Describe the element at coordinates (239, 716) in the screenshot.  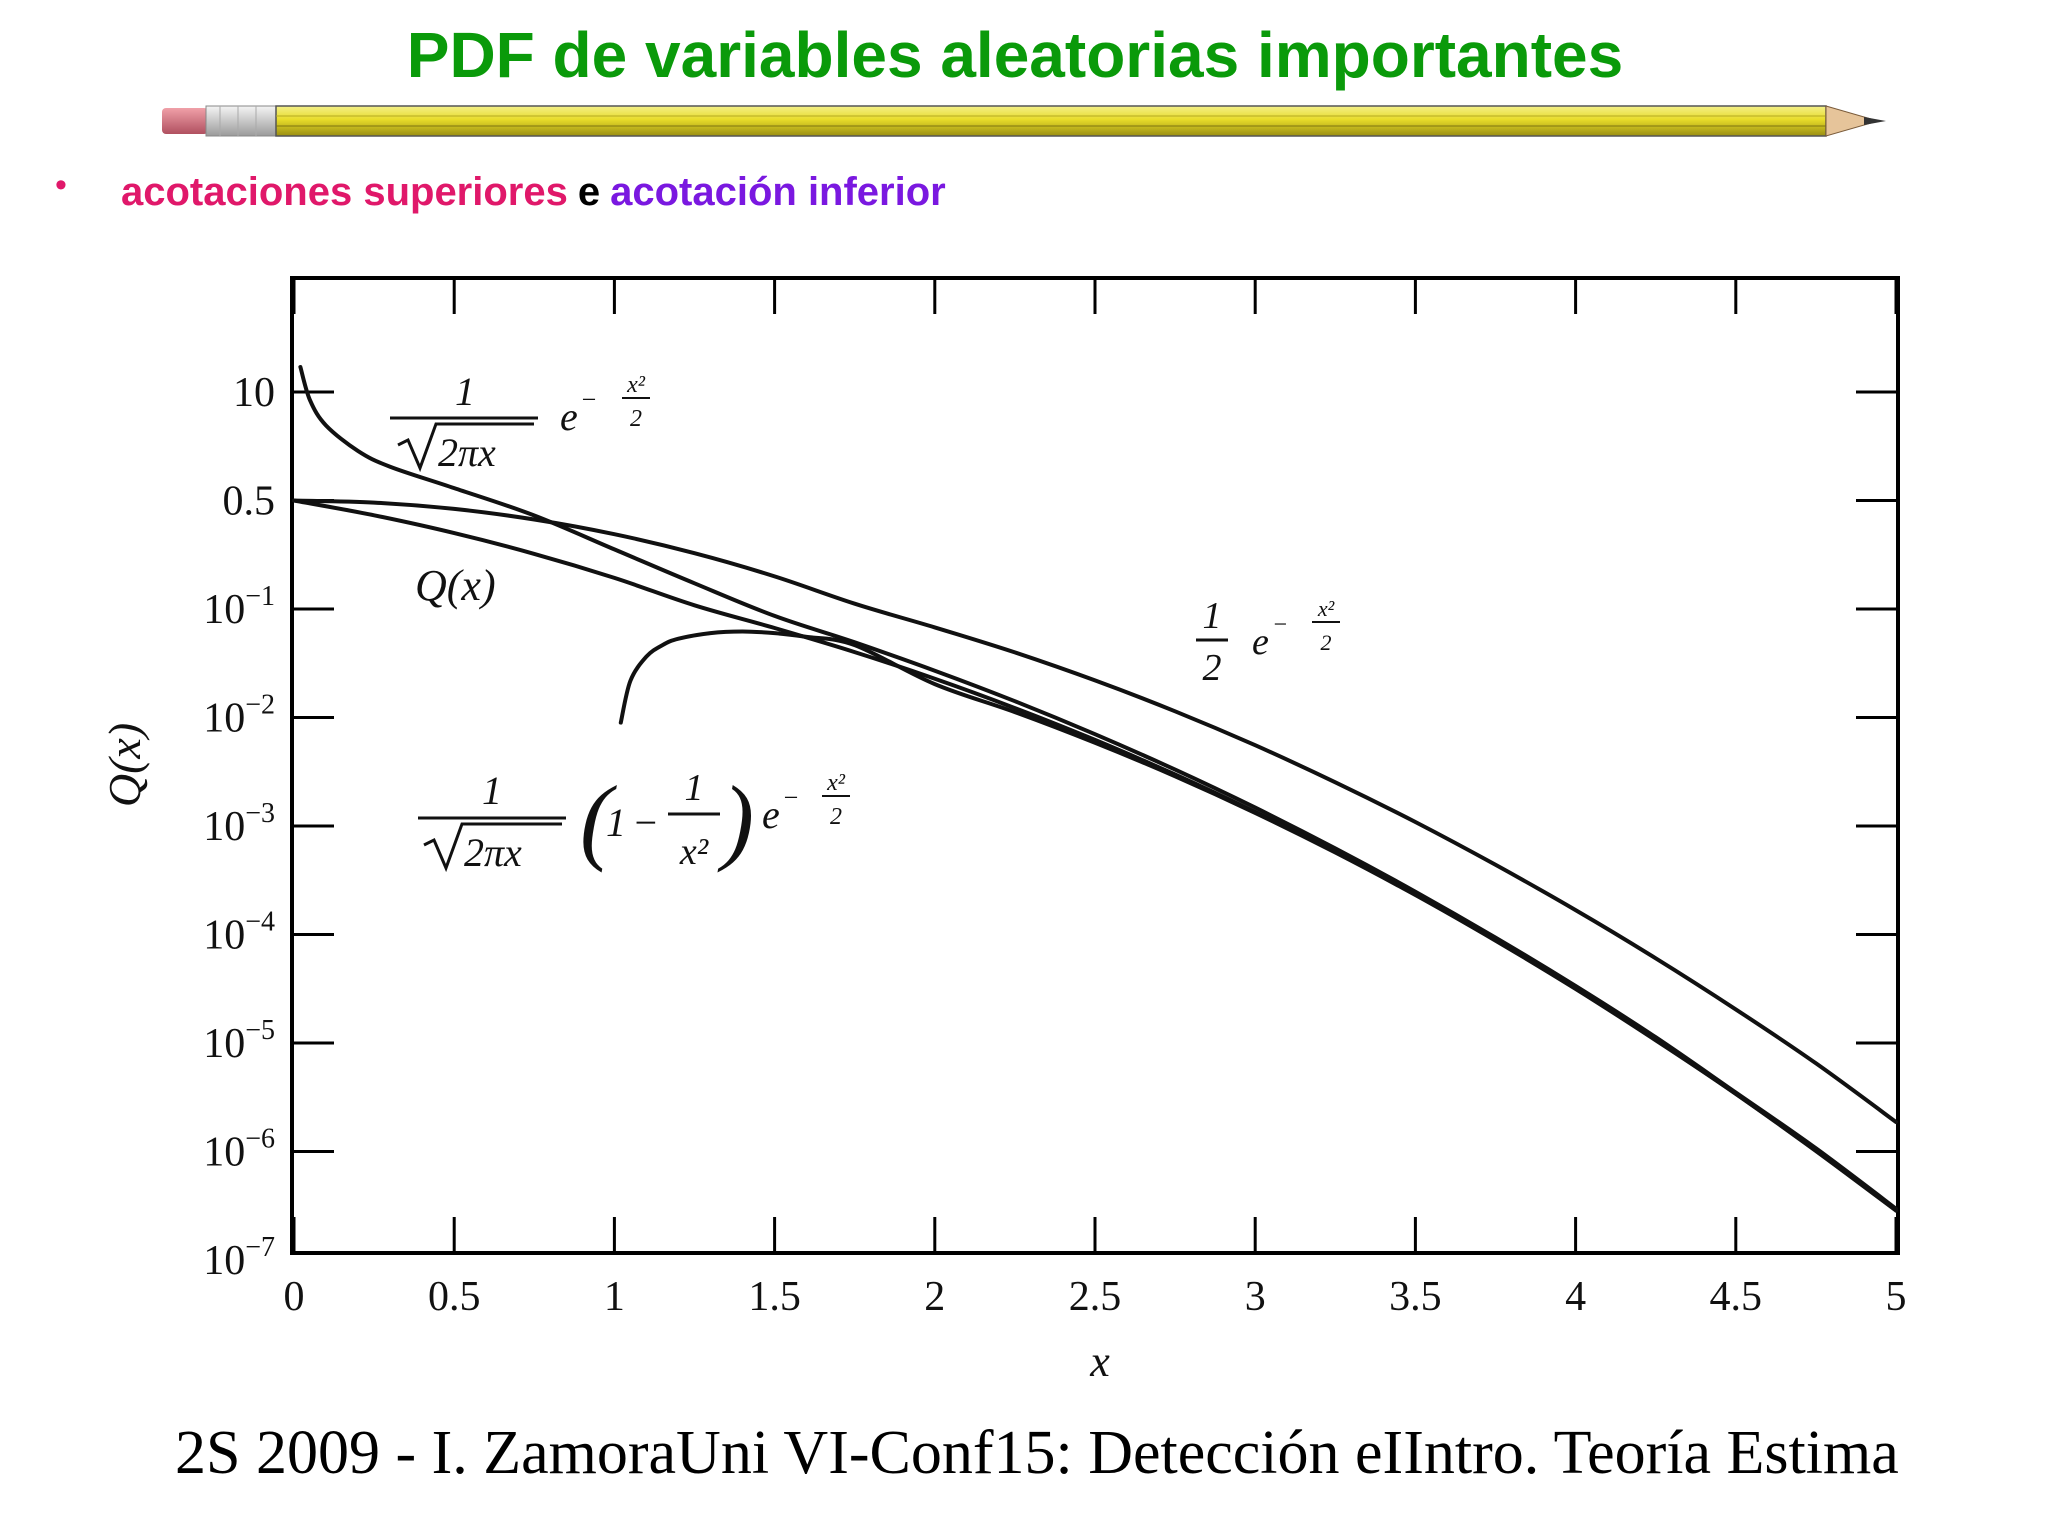
I see `y-tick-label: 10⁻²` at that location.